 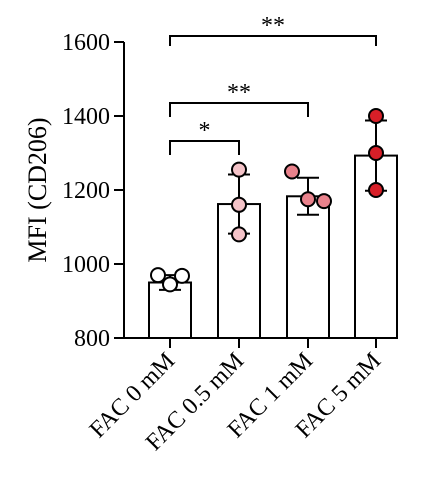 I want to click on y-tick-label-0: 800, so click(x=92, y=339).